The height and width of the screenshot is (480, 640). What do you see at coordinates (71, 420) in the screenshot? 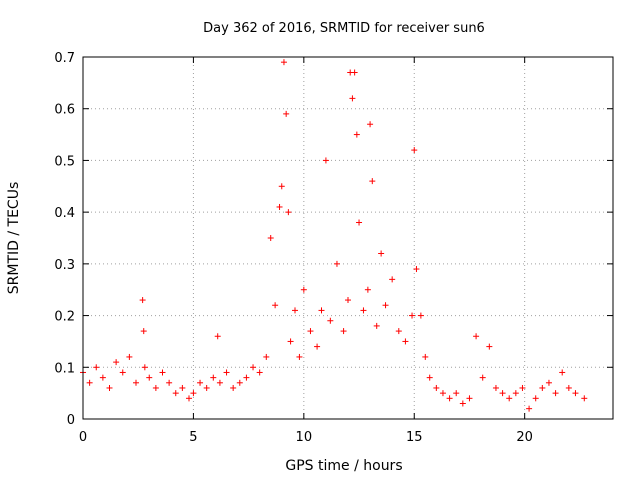
I see `y-tick-label: 0` at bounding box center [71, 420].